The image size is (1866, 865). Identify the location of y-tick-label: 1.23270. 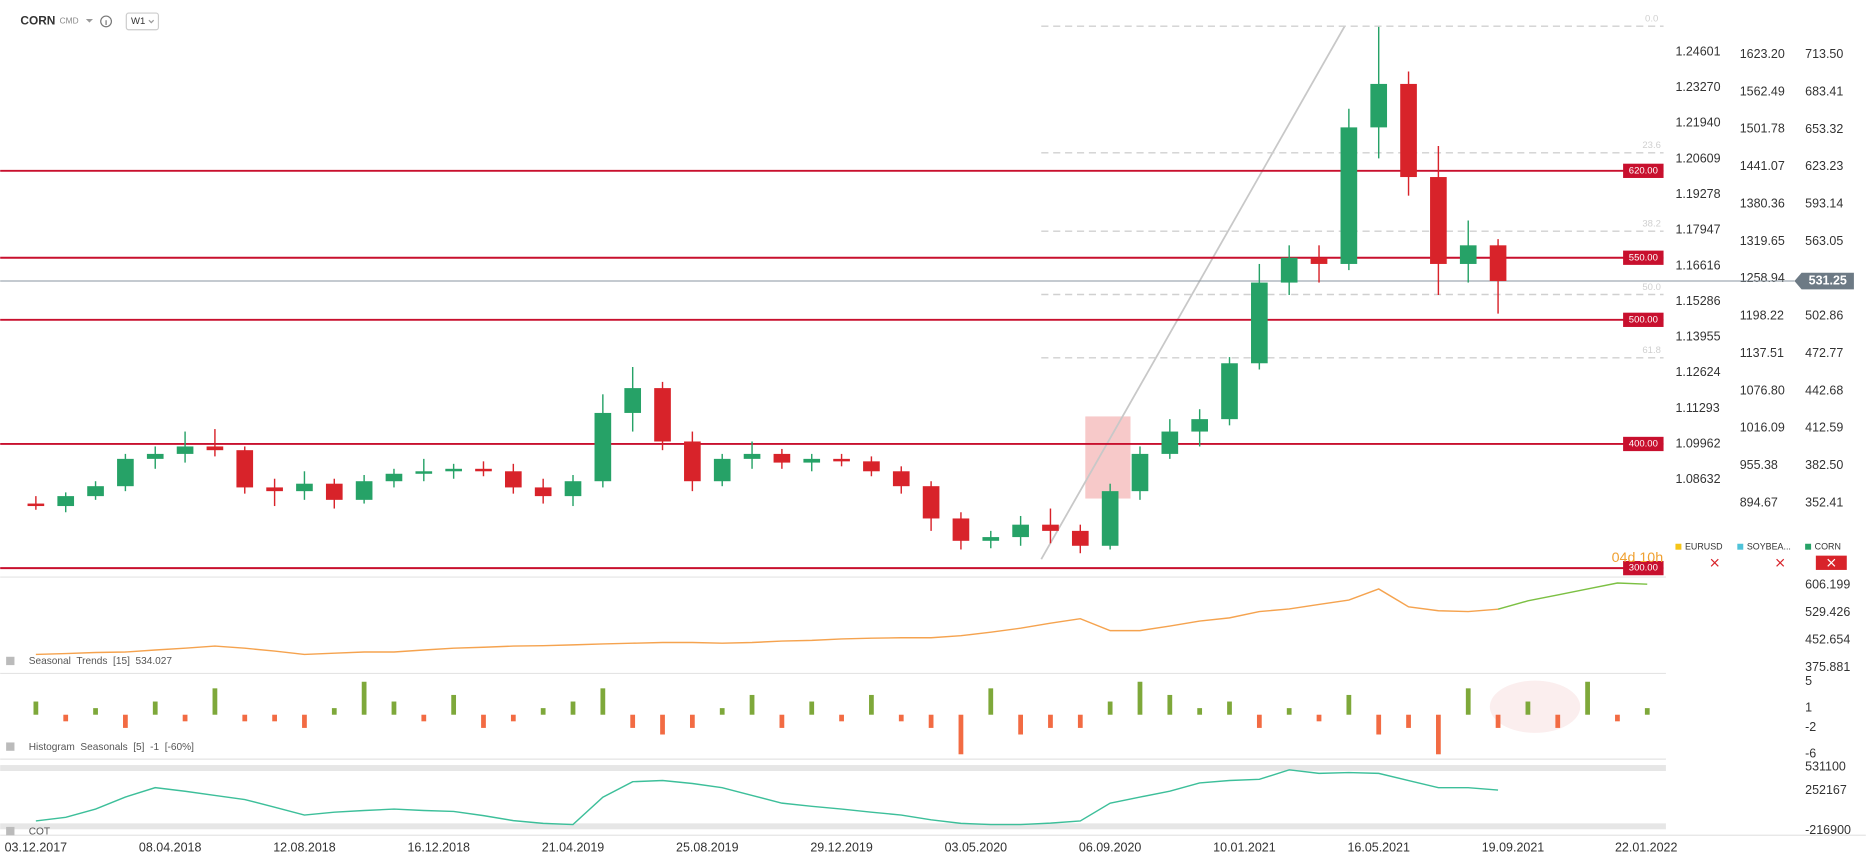
(1697, 87).